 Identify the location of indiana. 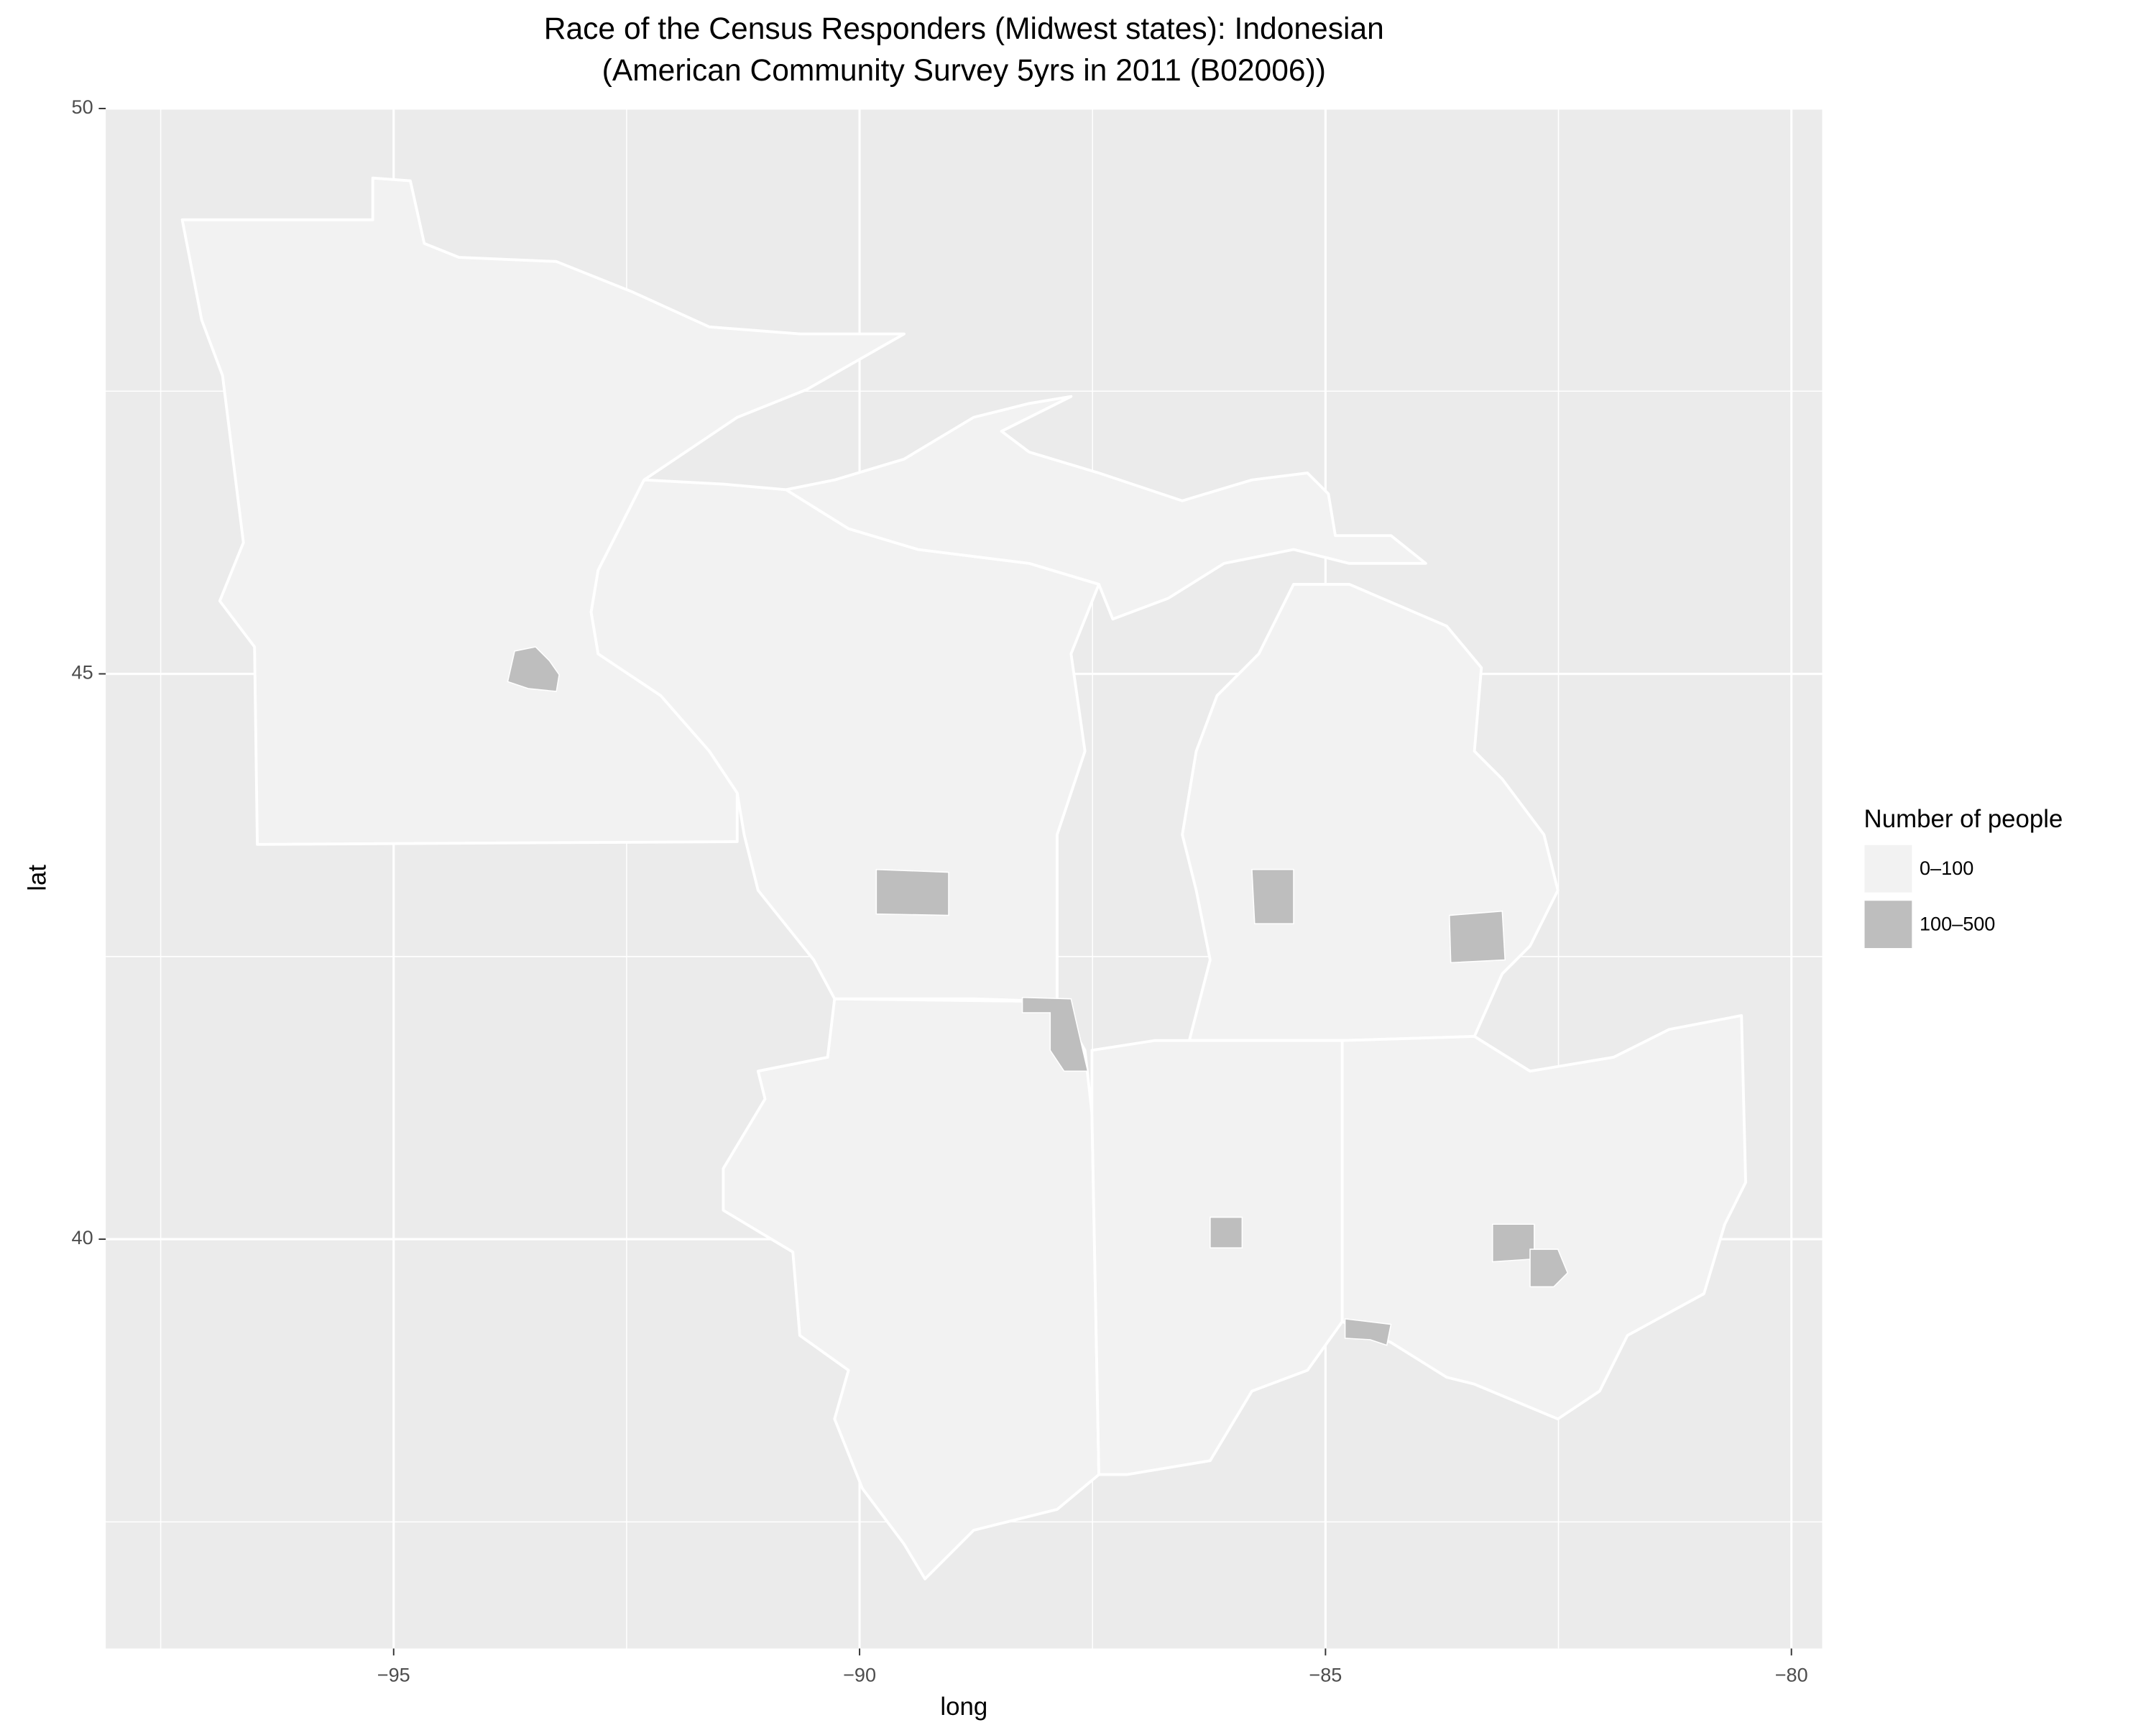
(1217, 1257).